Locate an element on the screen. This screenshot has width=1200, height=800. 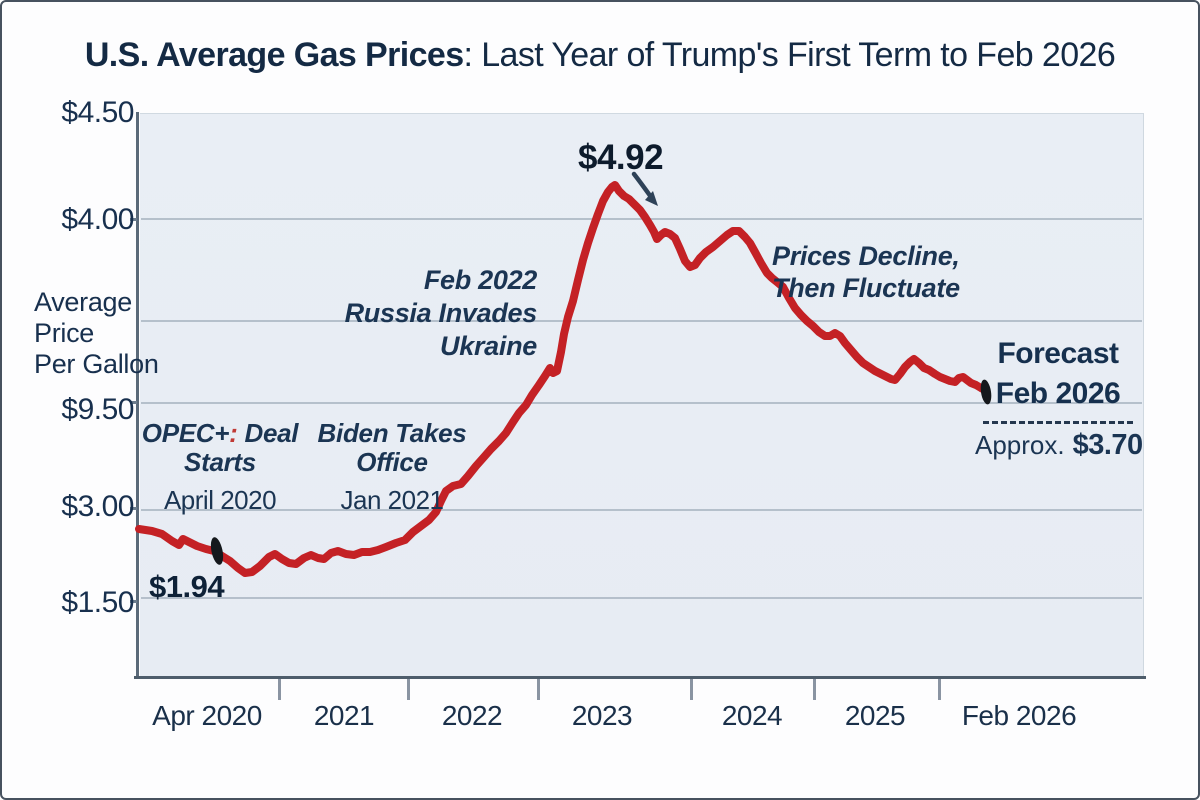
title-main: U.S. Average Gas Prices is located at coordinates (274, 55).